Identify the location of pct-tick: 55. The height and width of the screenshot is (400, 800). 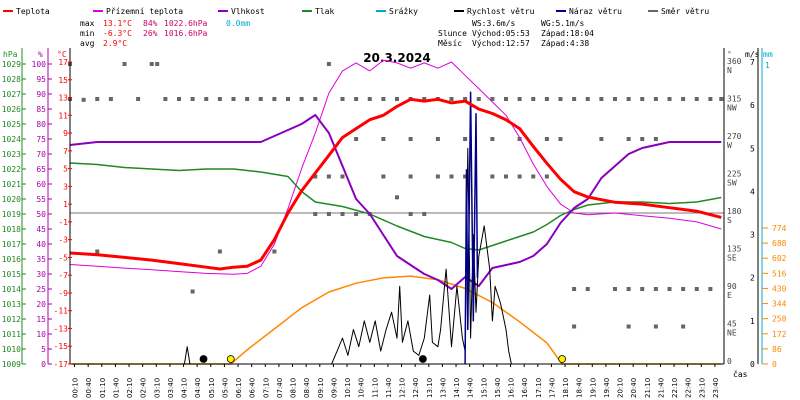
(41, 199).